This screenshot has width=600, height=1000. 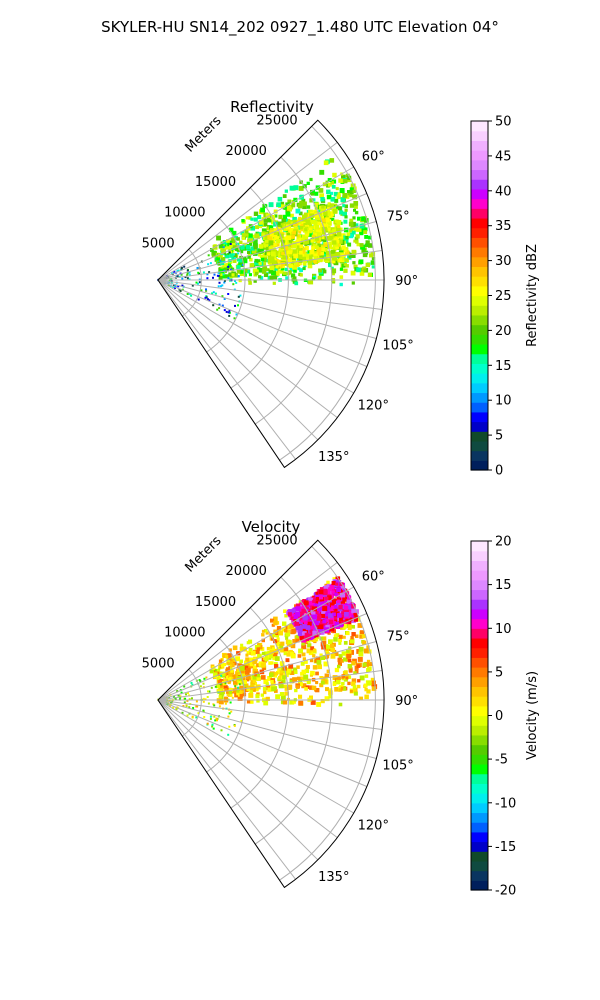 I want to click on colorbar-tick-label: -20, so click(x=505, y=891).